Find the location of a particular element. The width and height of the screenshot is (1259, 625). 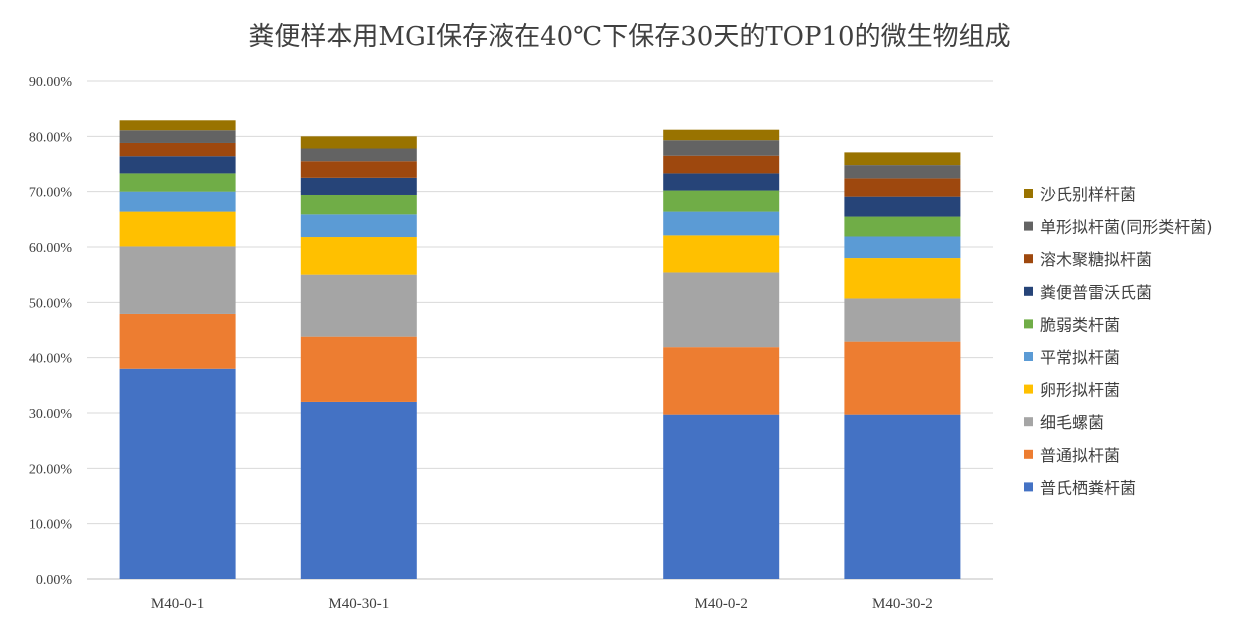

y-tick-label: 90.00% is located at coordinates (51, 82).